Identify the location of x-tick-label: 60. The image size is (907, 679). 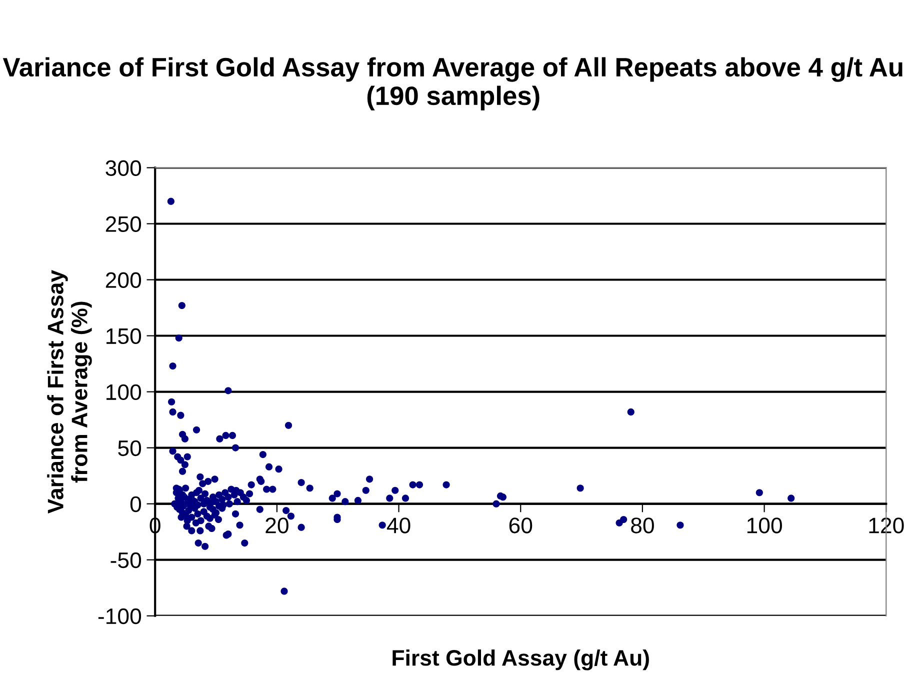
(520, 526).